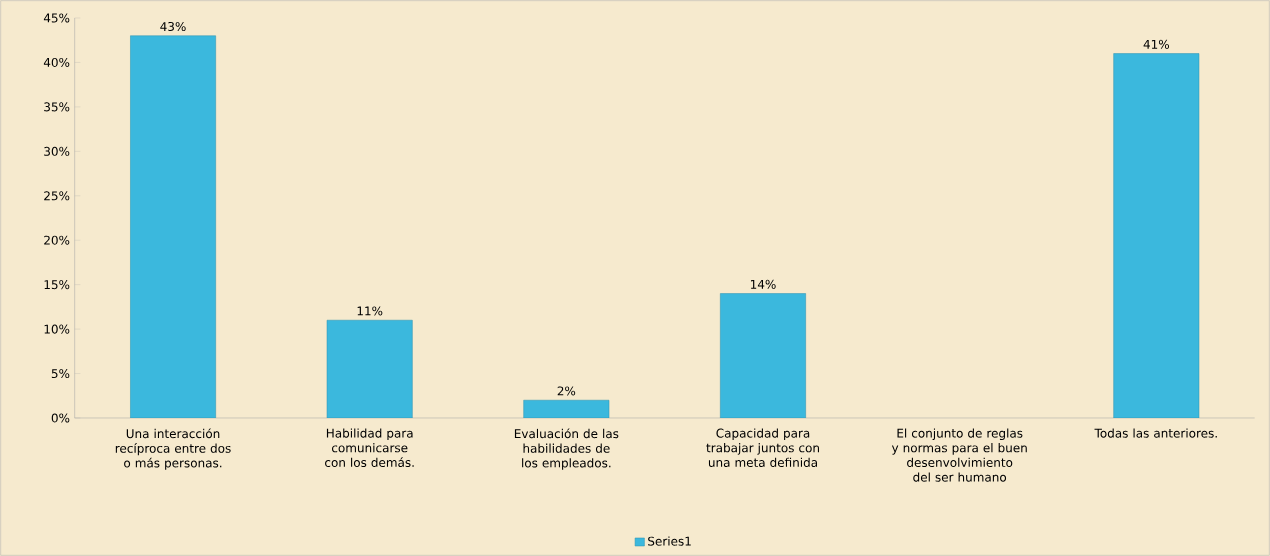  What do you see at coordinates (60, 374) in the screenshot?
I see `y-tick-label: 5%` at bounding box center [60, 374].